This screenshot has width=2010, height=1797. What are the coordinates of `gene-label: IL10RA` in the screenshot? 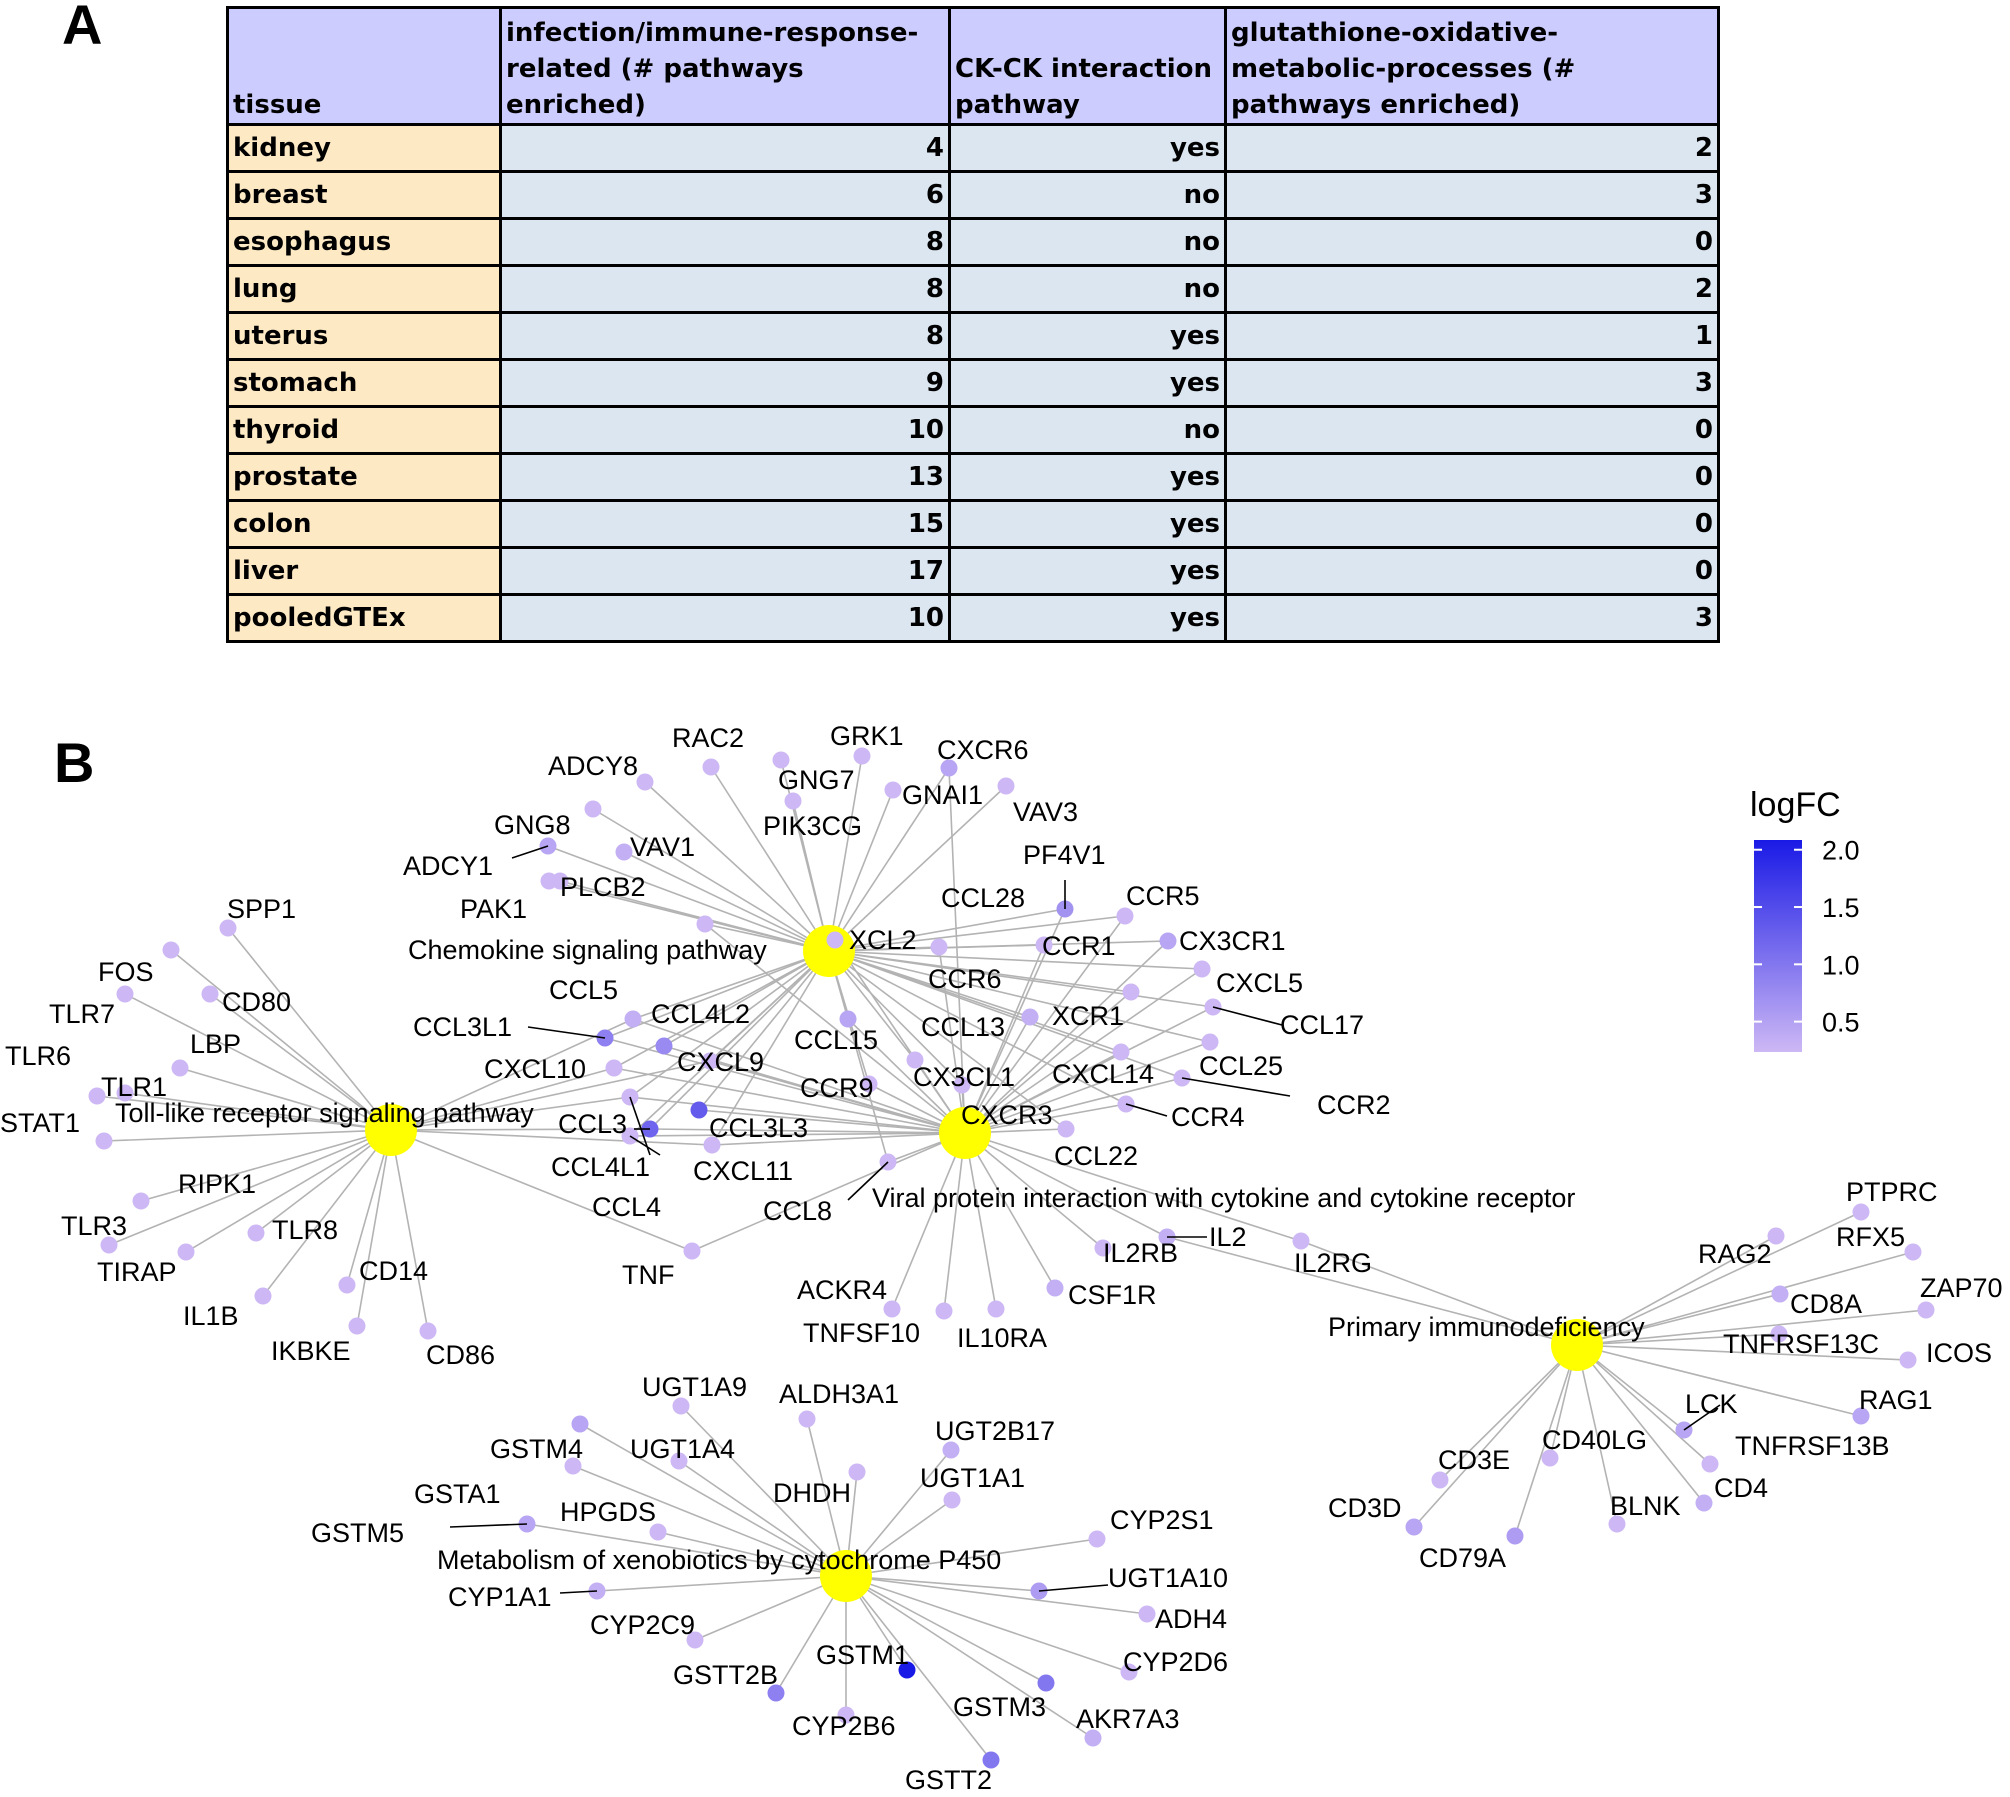 It's located at (1002, 1338).